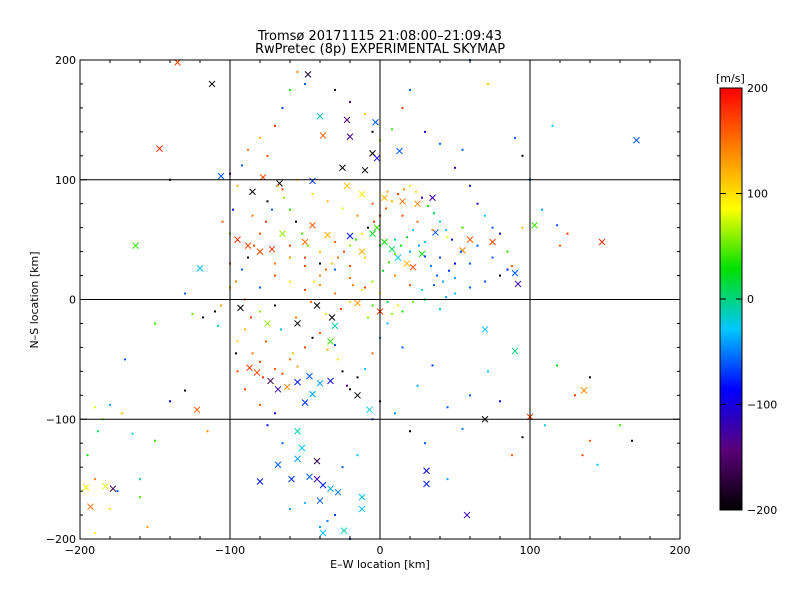 This screenshot has width=800, height=600. Describe the element at coordinates (757, 88) in the screenshot. I see `colorbar-tick-label: 200` at that location.